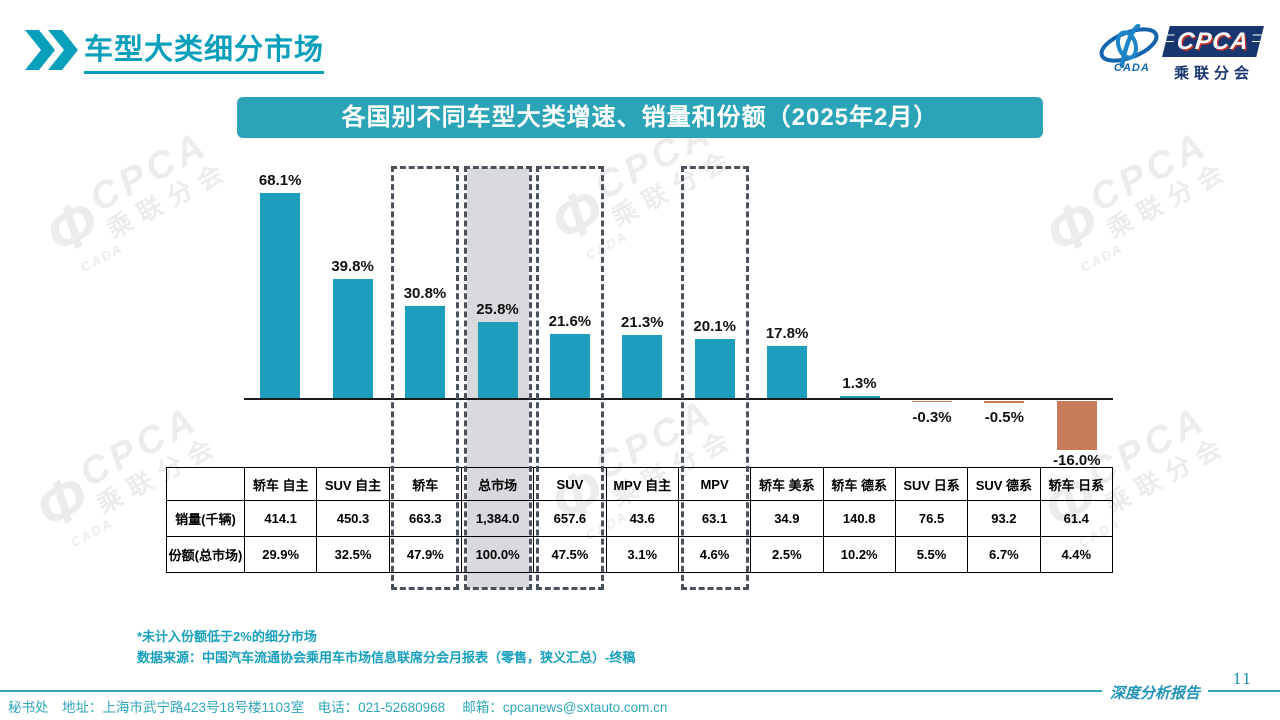  Describe the element at coordinates (642, 322) in the screenshot. I see `bar-value-label: 21.3%` at that location.